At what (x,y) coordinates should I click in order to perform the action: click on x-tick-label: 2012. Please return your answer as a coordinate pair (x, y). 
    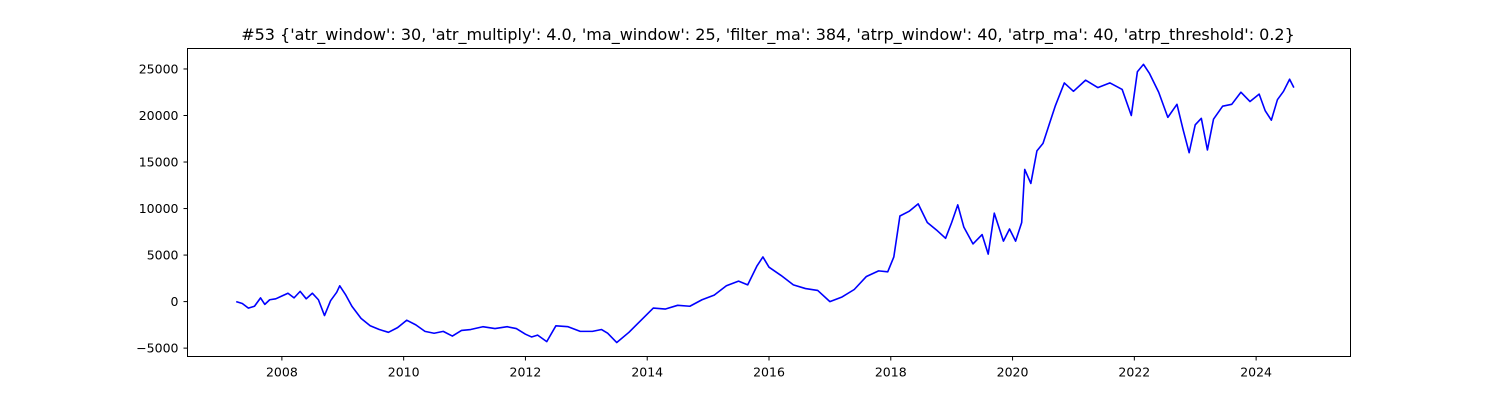
    Looking at the image, I should click on (526, 372).